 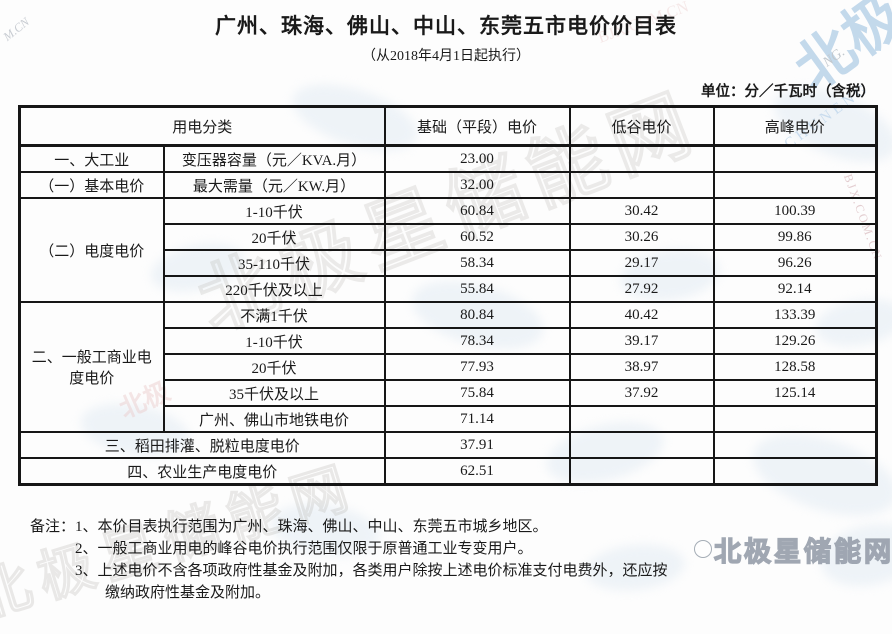 I want to click on peak-price: 129.26, so click(x=795, y=341).